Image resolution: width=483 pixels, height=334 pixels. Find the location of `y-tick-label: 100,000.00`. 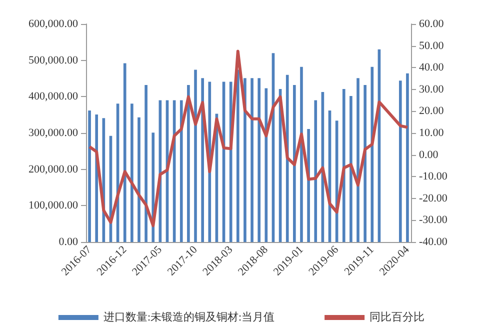

y-tick-label: 100,000.00 is located at coordinates (53, 206).